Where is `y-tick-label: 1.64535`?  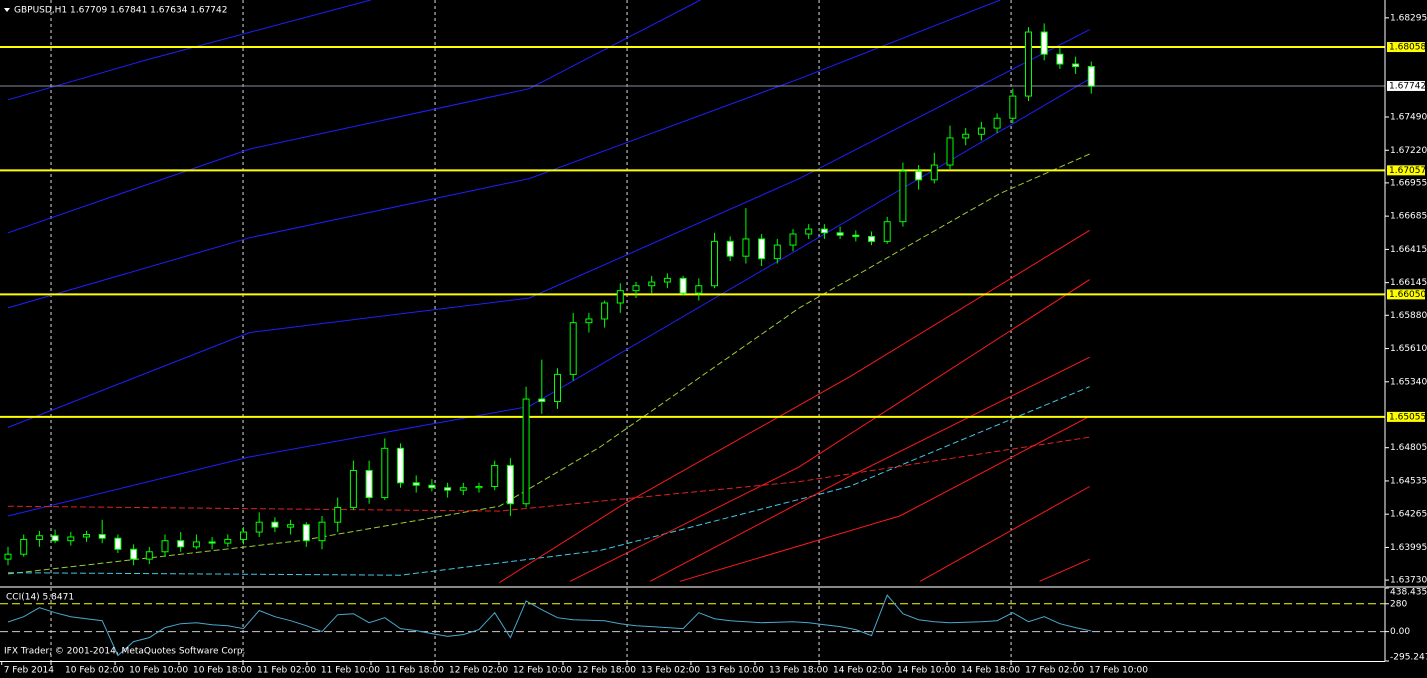
y-tick-label: 1.64535 is located at coordinates (1408, 481).